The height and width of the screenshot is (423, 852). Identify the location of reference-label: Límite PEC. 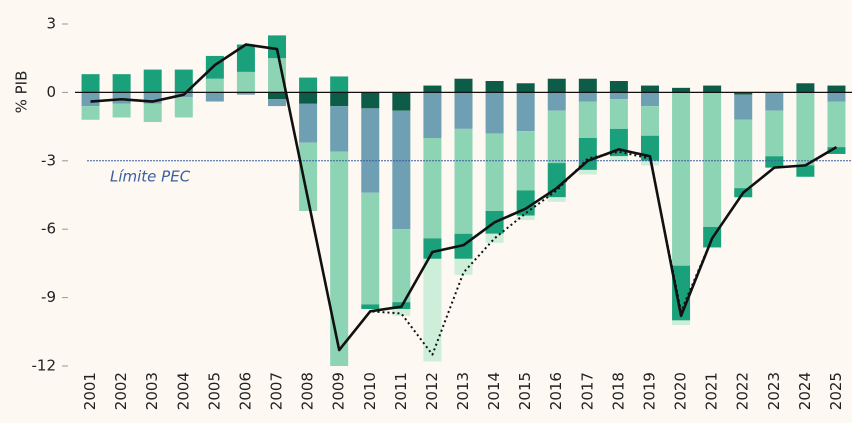
(150, 176).